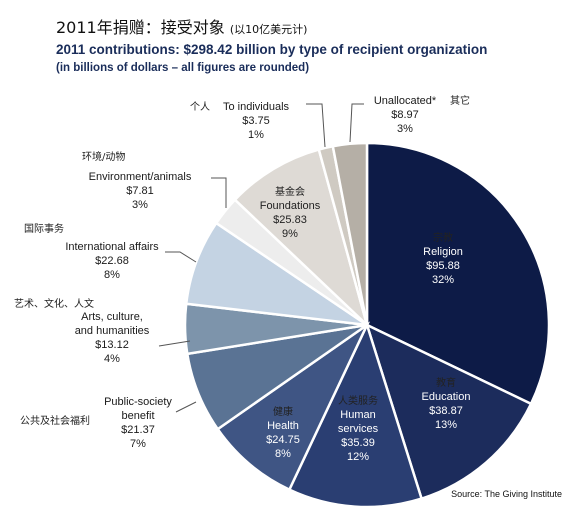 This screenshot has height=512, width=576. I want to click on slice-label-value-foundations: $25.83, so click(290, 220).